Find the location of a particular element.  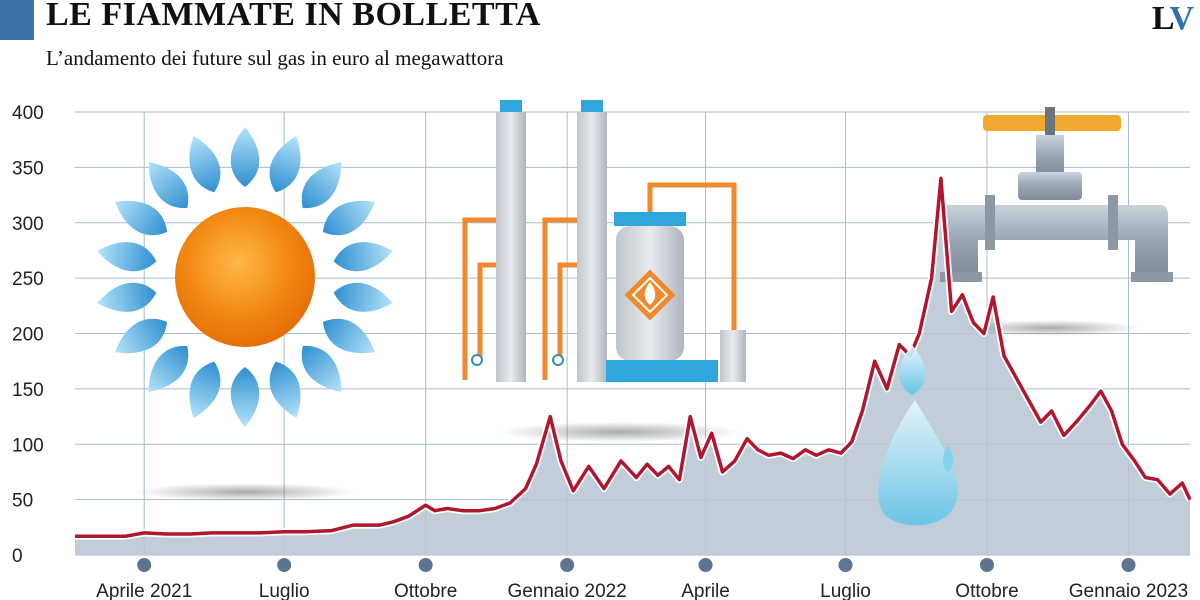

sun-shadow is located at coordinates (245, 492).